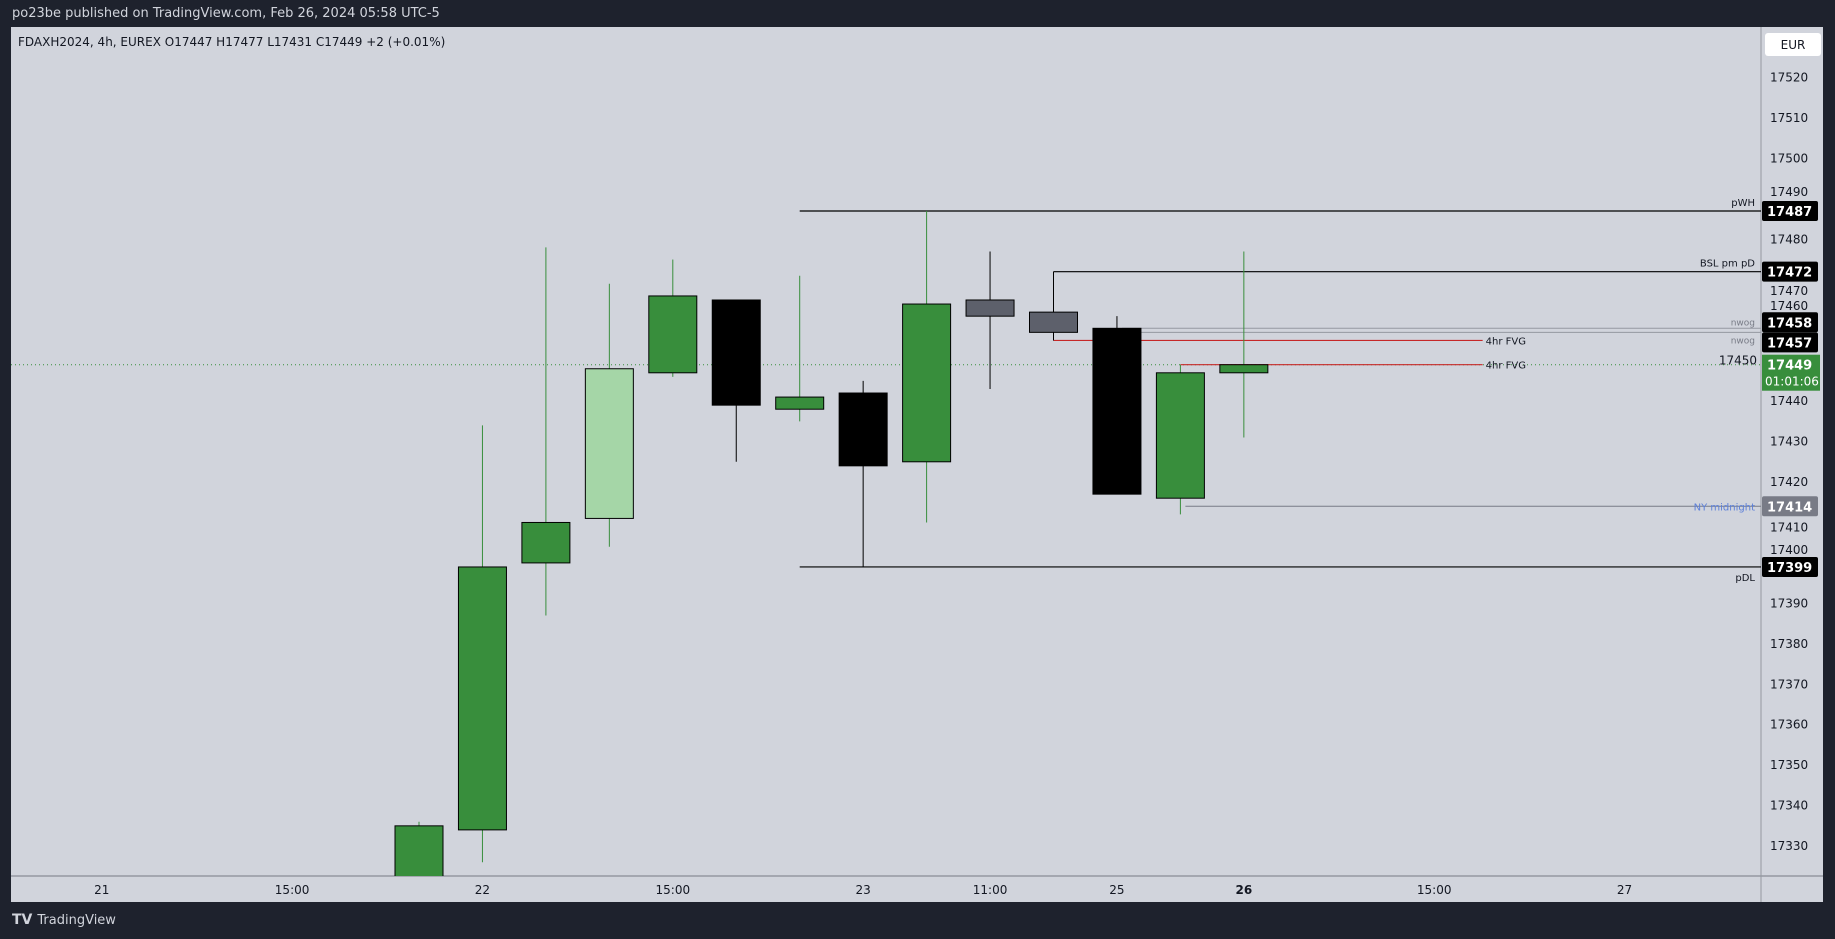 The image size is (1835, 939). Describe the element at coordinates (1789, 366) in the screenshot. I see `last-price-tag: 17449` at that location.